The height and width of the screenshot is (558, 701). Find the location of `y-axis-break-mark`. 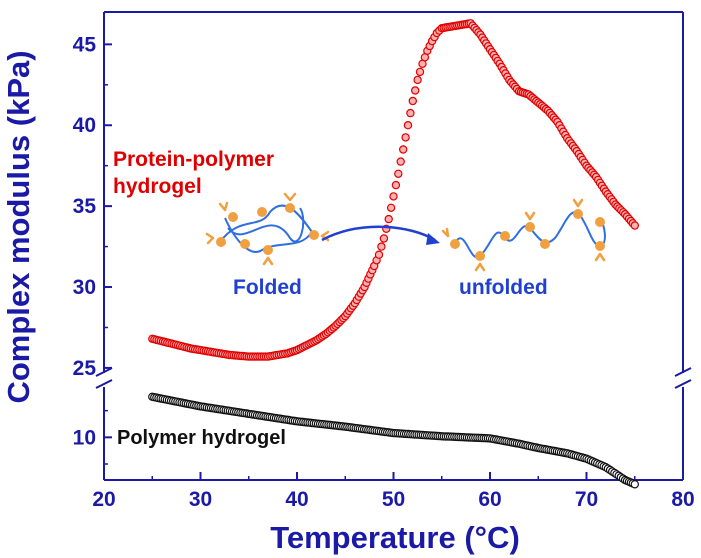

y-axis-break-mark is located at coordinates (104, 378).